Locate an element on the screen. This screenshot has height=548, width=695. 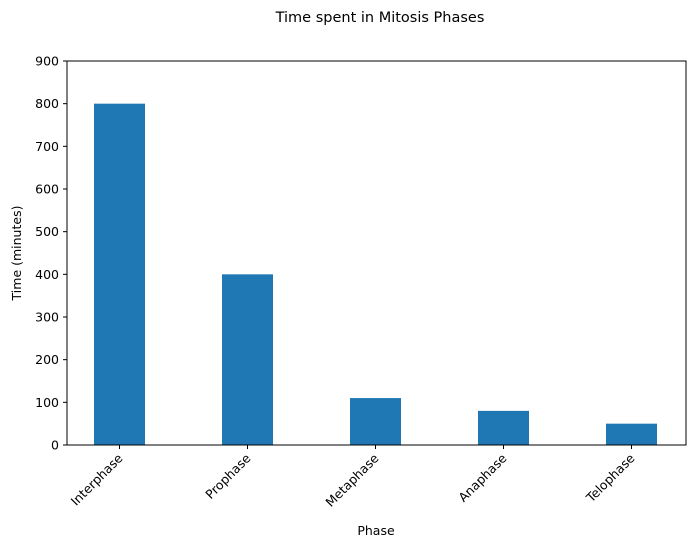
x-tick-label: Anaphase is located at coordinates (482, 477).